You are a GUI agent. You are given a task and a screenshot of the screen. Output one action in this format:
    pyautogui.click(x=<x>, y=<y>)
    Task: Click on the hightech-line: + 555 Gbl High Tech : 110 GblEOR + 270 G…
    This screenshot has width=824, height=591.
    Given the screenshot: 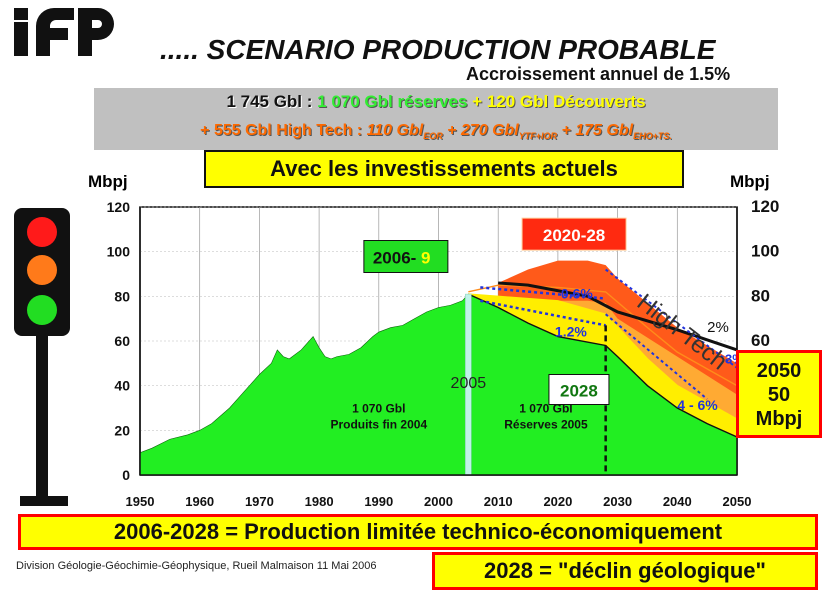 What is the action you would take?
    pyautogui.click(x=436, y=131)
    